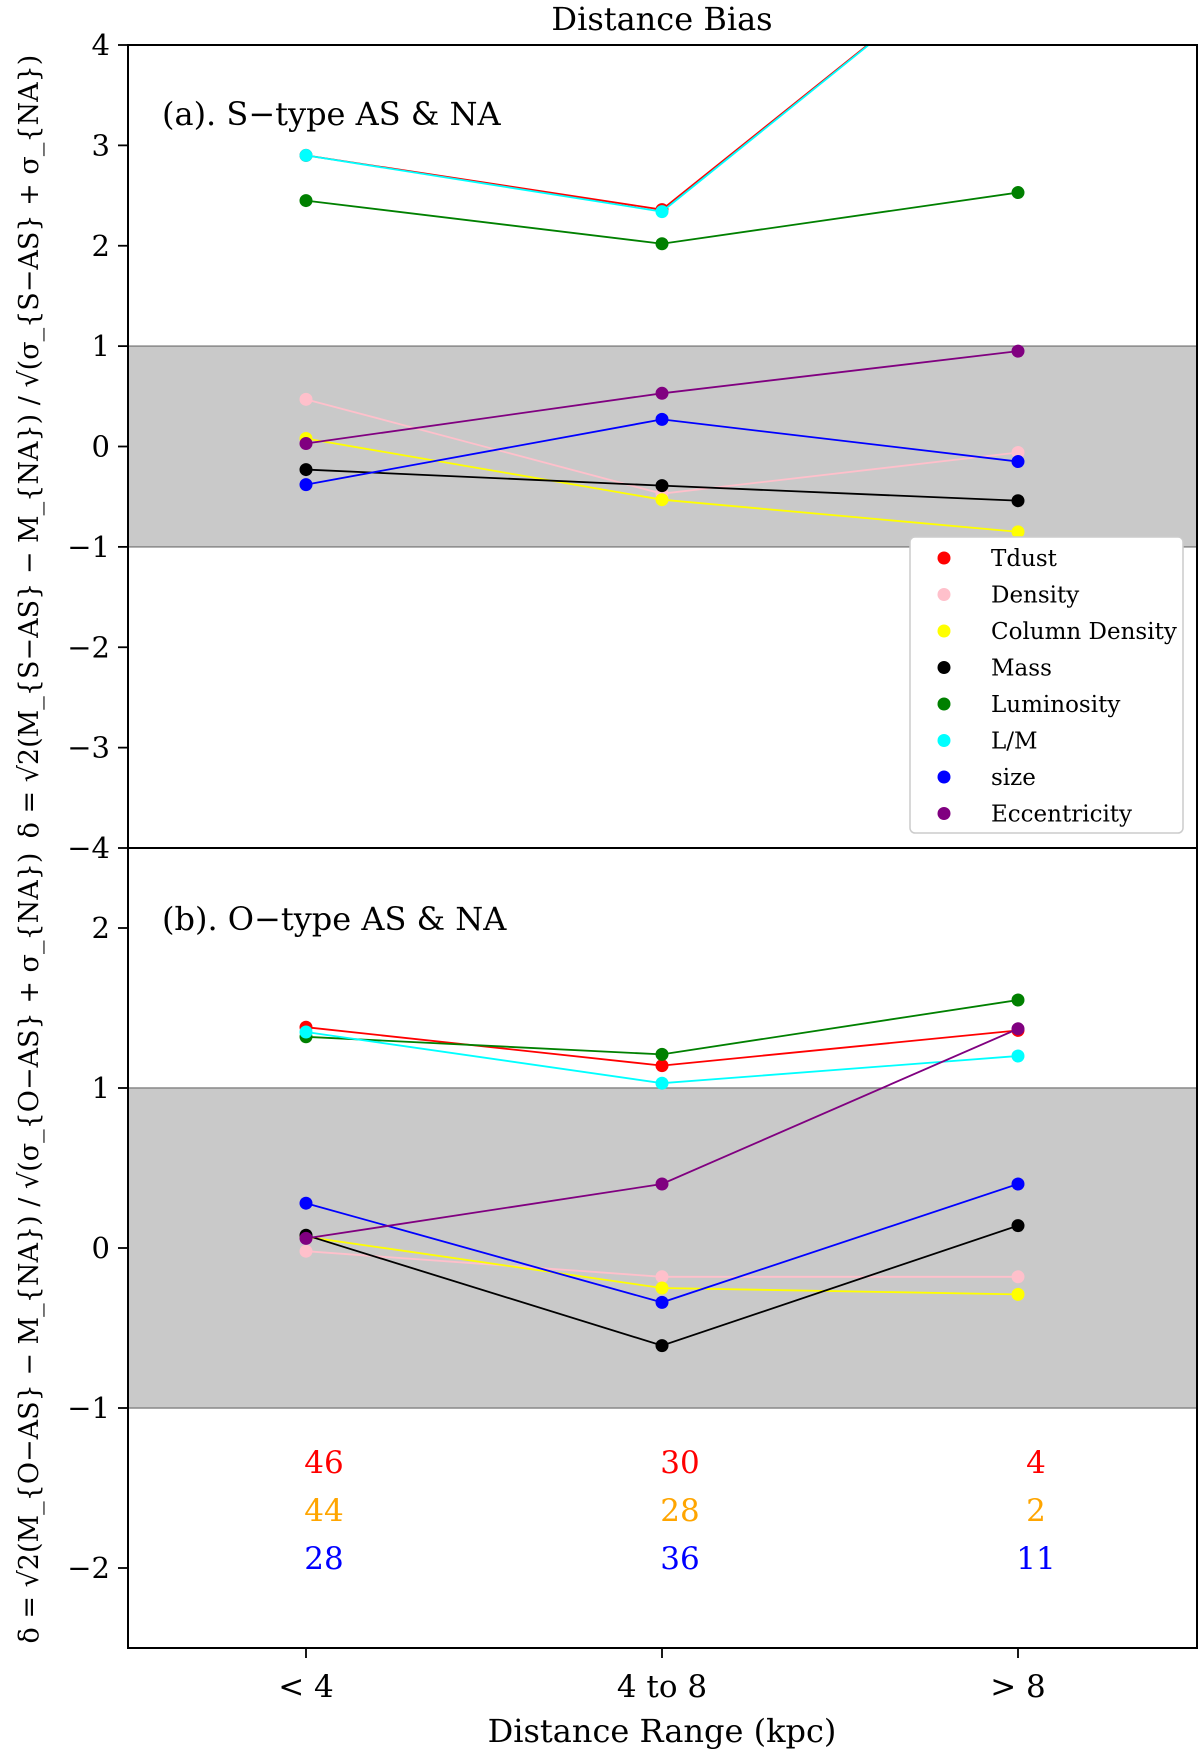 The height and width of the screenshot is (1755, 1200). I want to click on legend-box, so click(1046, 685).